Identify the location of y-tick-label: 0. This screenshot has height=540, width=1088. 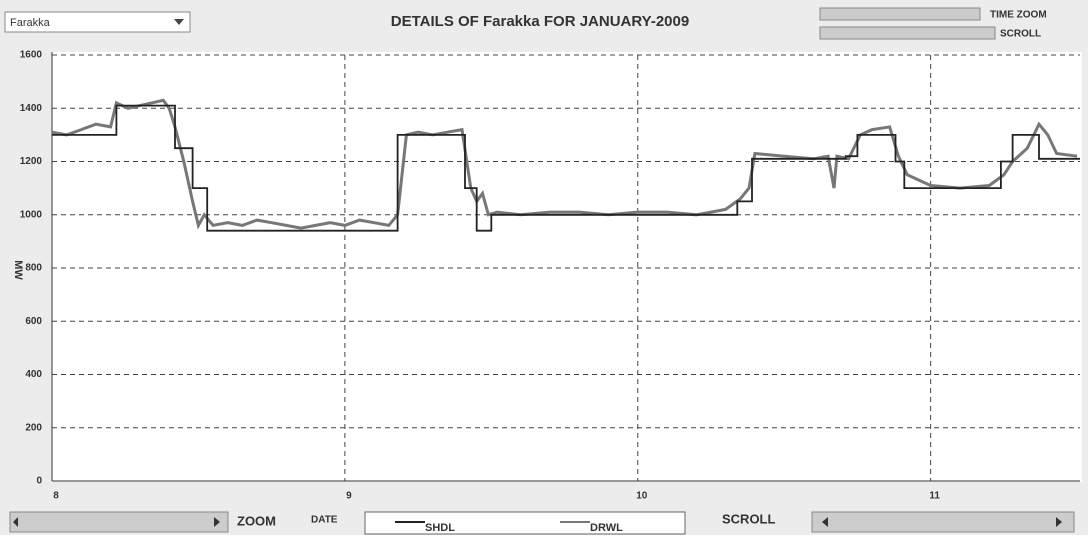
(39, 481).